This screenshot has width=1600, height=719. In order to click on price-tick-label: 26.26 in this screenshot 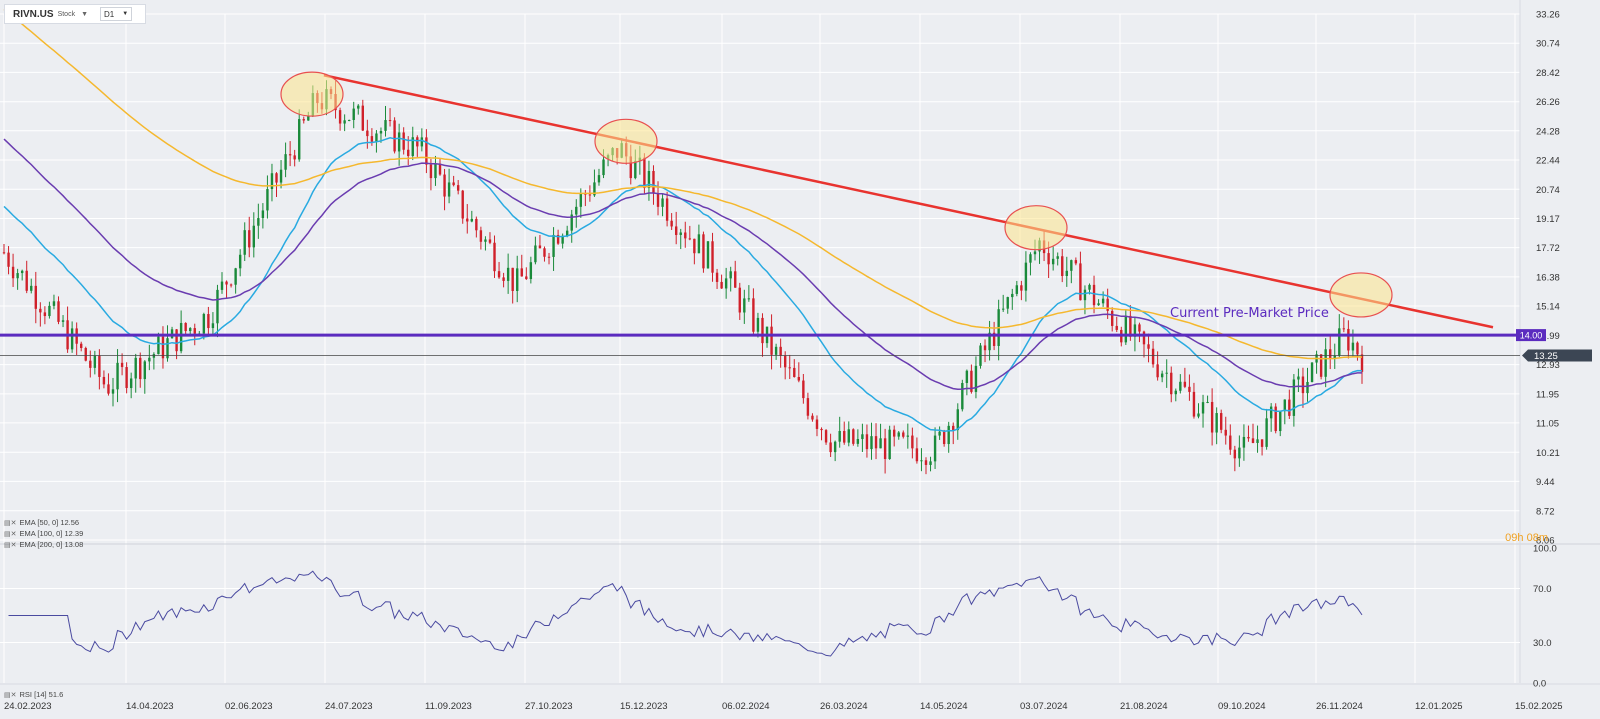, I will do `click(1548, 102)`.